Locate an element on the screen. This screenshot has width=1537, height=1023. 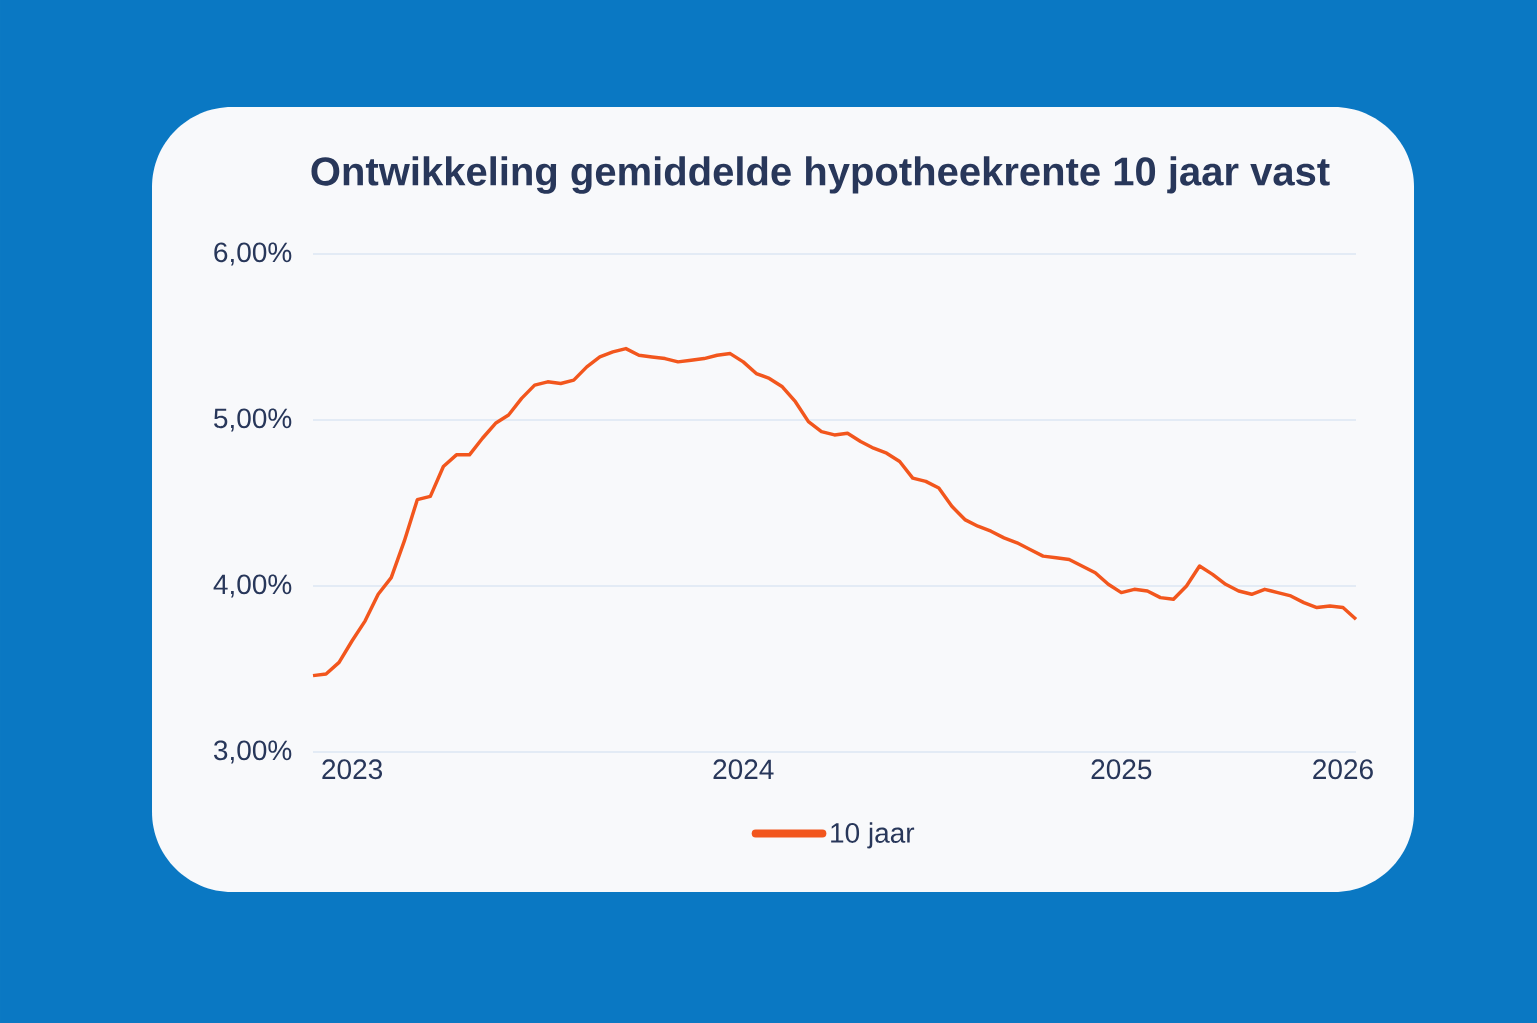
y-tick-label: 3,00% is located at coordinates (252, 752).